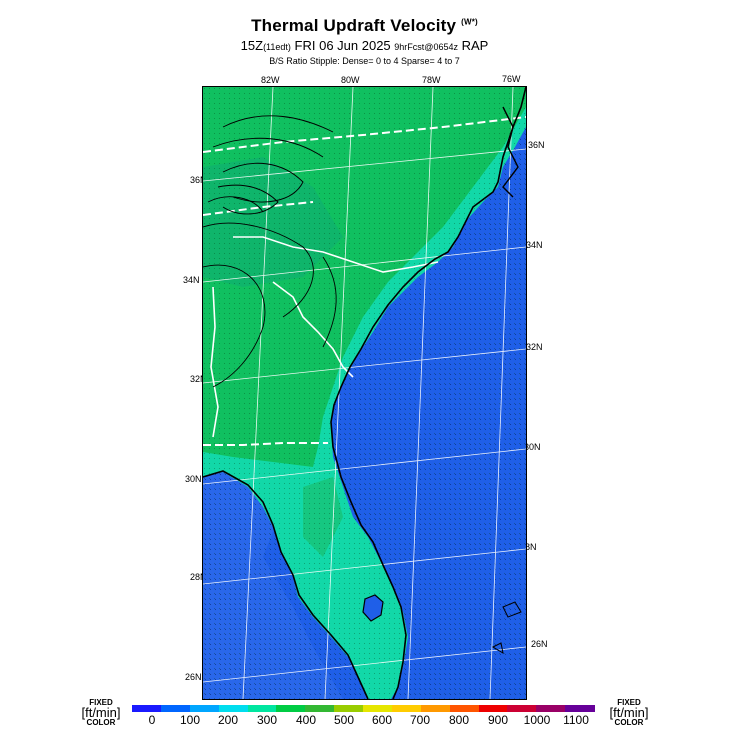 This screenshot has width=729, height=729. Describe the element at coordinates (193, 677) in the screenshot. I see `lat-label-left-26n: 26N` at that location.